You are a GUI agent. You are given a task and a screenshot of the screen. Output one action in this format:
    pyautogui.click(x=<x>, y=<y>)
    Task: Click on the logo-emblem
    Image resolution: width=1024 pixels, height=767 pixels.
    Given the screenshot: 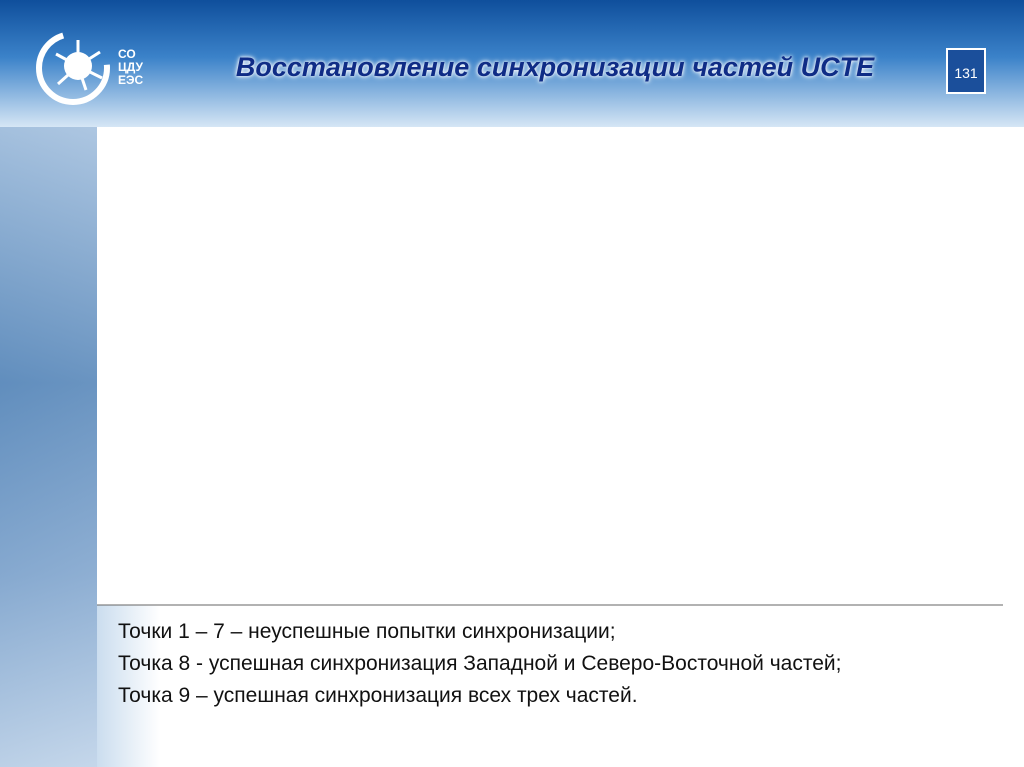 What is the action you would take?
    pyautogui.click(x=73, y=68)
    